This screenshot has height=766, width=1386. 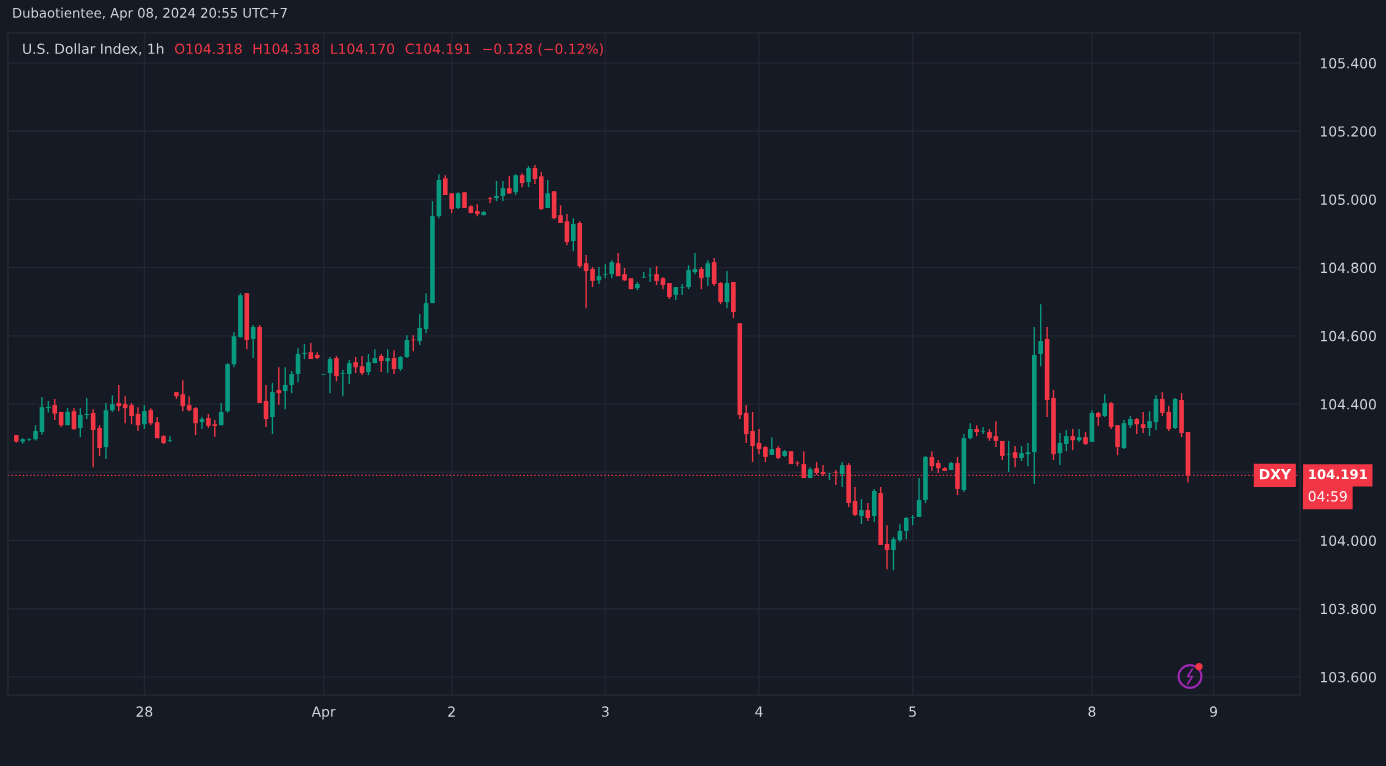 I want to click on text: U.S. Dollar Index, 1h, so click(x=93, y=49).